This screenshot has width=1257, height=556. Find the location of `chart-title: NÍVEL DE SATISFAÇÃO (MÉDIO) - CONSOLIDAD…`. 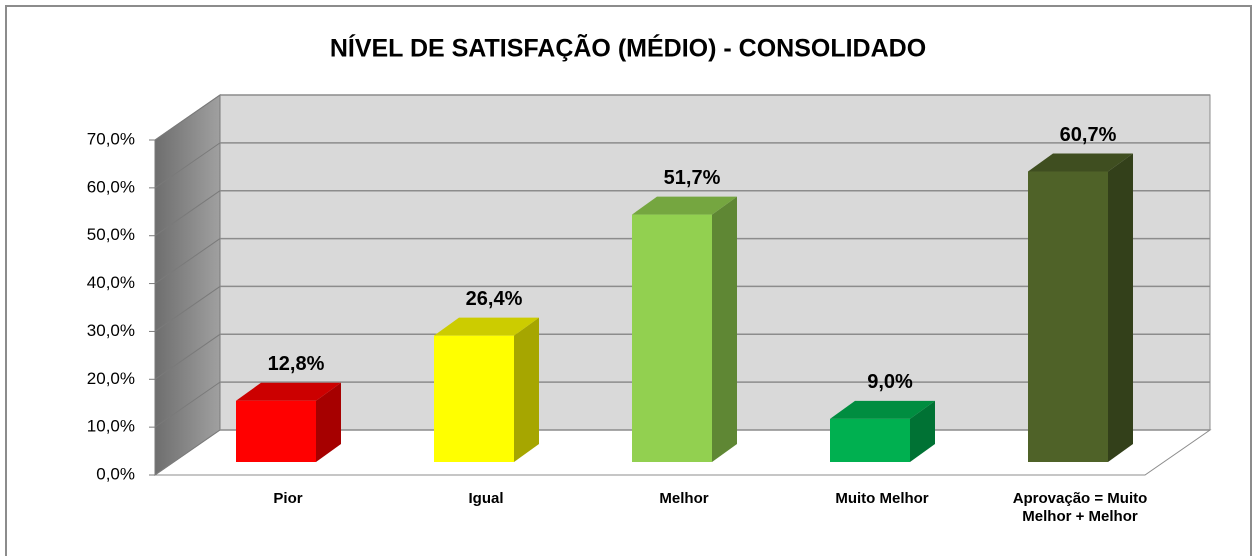

chart-title: NÍVEL DE SATISFAÇÃO (MÉDIO) - CONSOLIDAD… is located at coordinates (628, 48).